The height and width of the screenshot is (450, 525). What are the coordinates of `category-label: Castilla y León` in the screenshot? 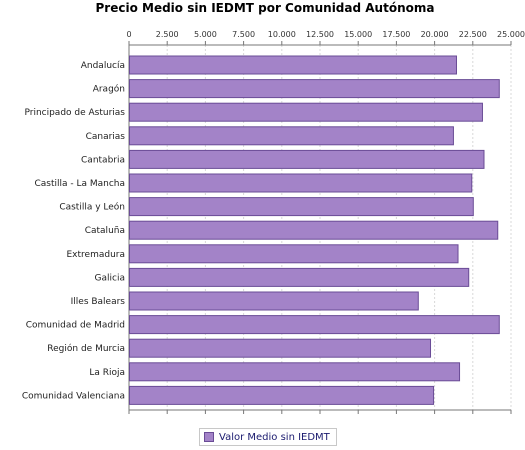 It's located at (92, 207).